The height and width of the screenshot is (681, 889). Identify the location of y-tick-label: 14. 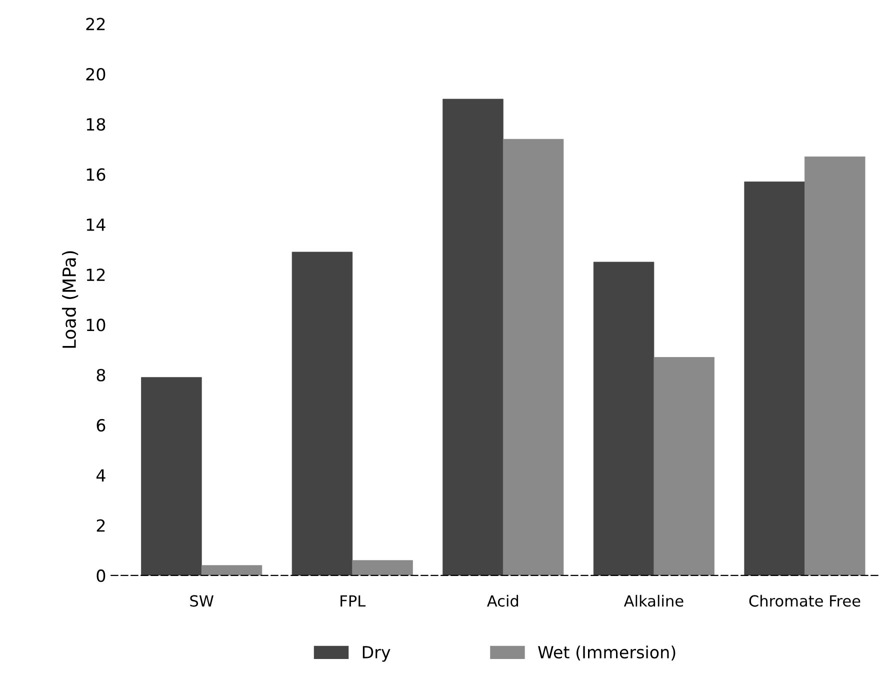
(96, 224).